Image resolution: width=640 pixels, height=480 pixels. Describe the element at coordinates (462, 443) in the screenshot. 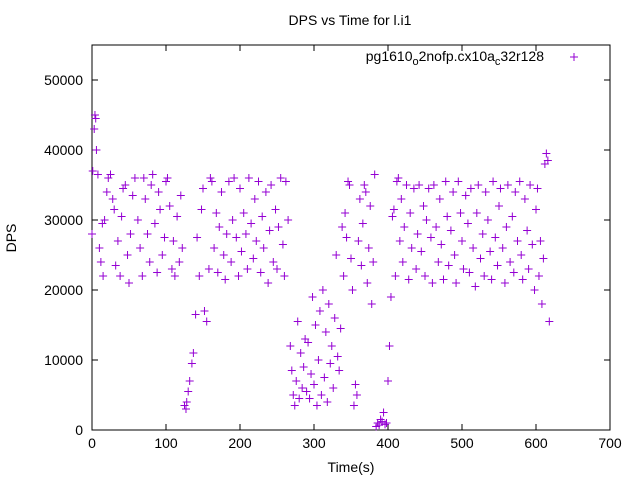

I see `x-tick-label: 500` at that location.